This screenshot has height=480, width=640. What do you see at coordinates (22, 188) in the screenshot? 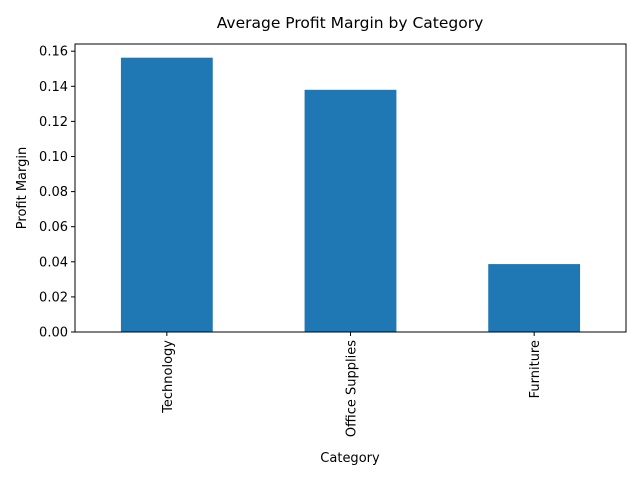
I see `y-axis-label: Profit Margin` at bounding box center [22, 188].